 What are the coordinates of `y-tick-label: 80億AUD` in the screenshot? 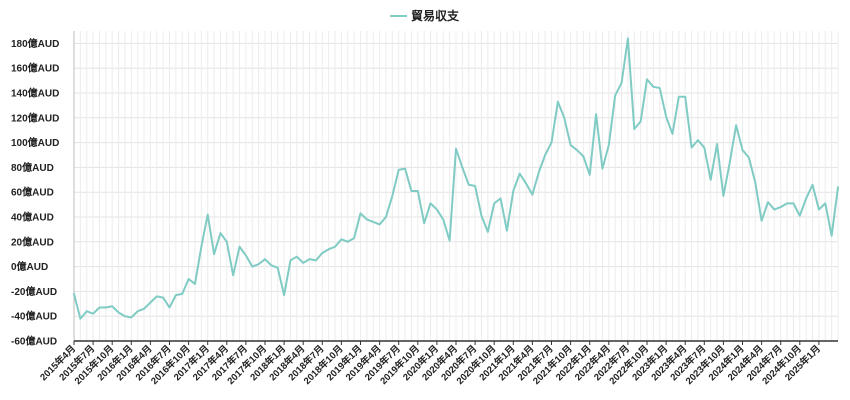 It's located at (32, 167).